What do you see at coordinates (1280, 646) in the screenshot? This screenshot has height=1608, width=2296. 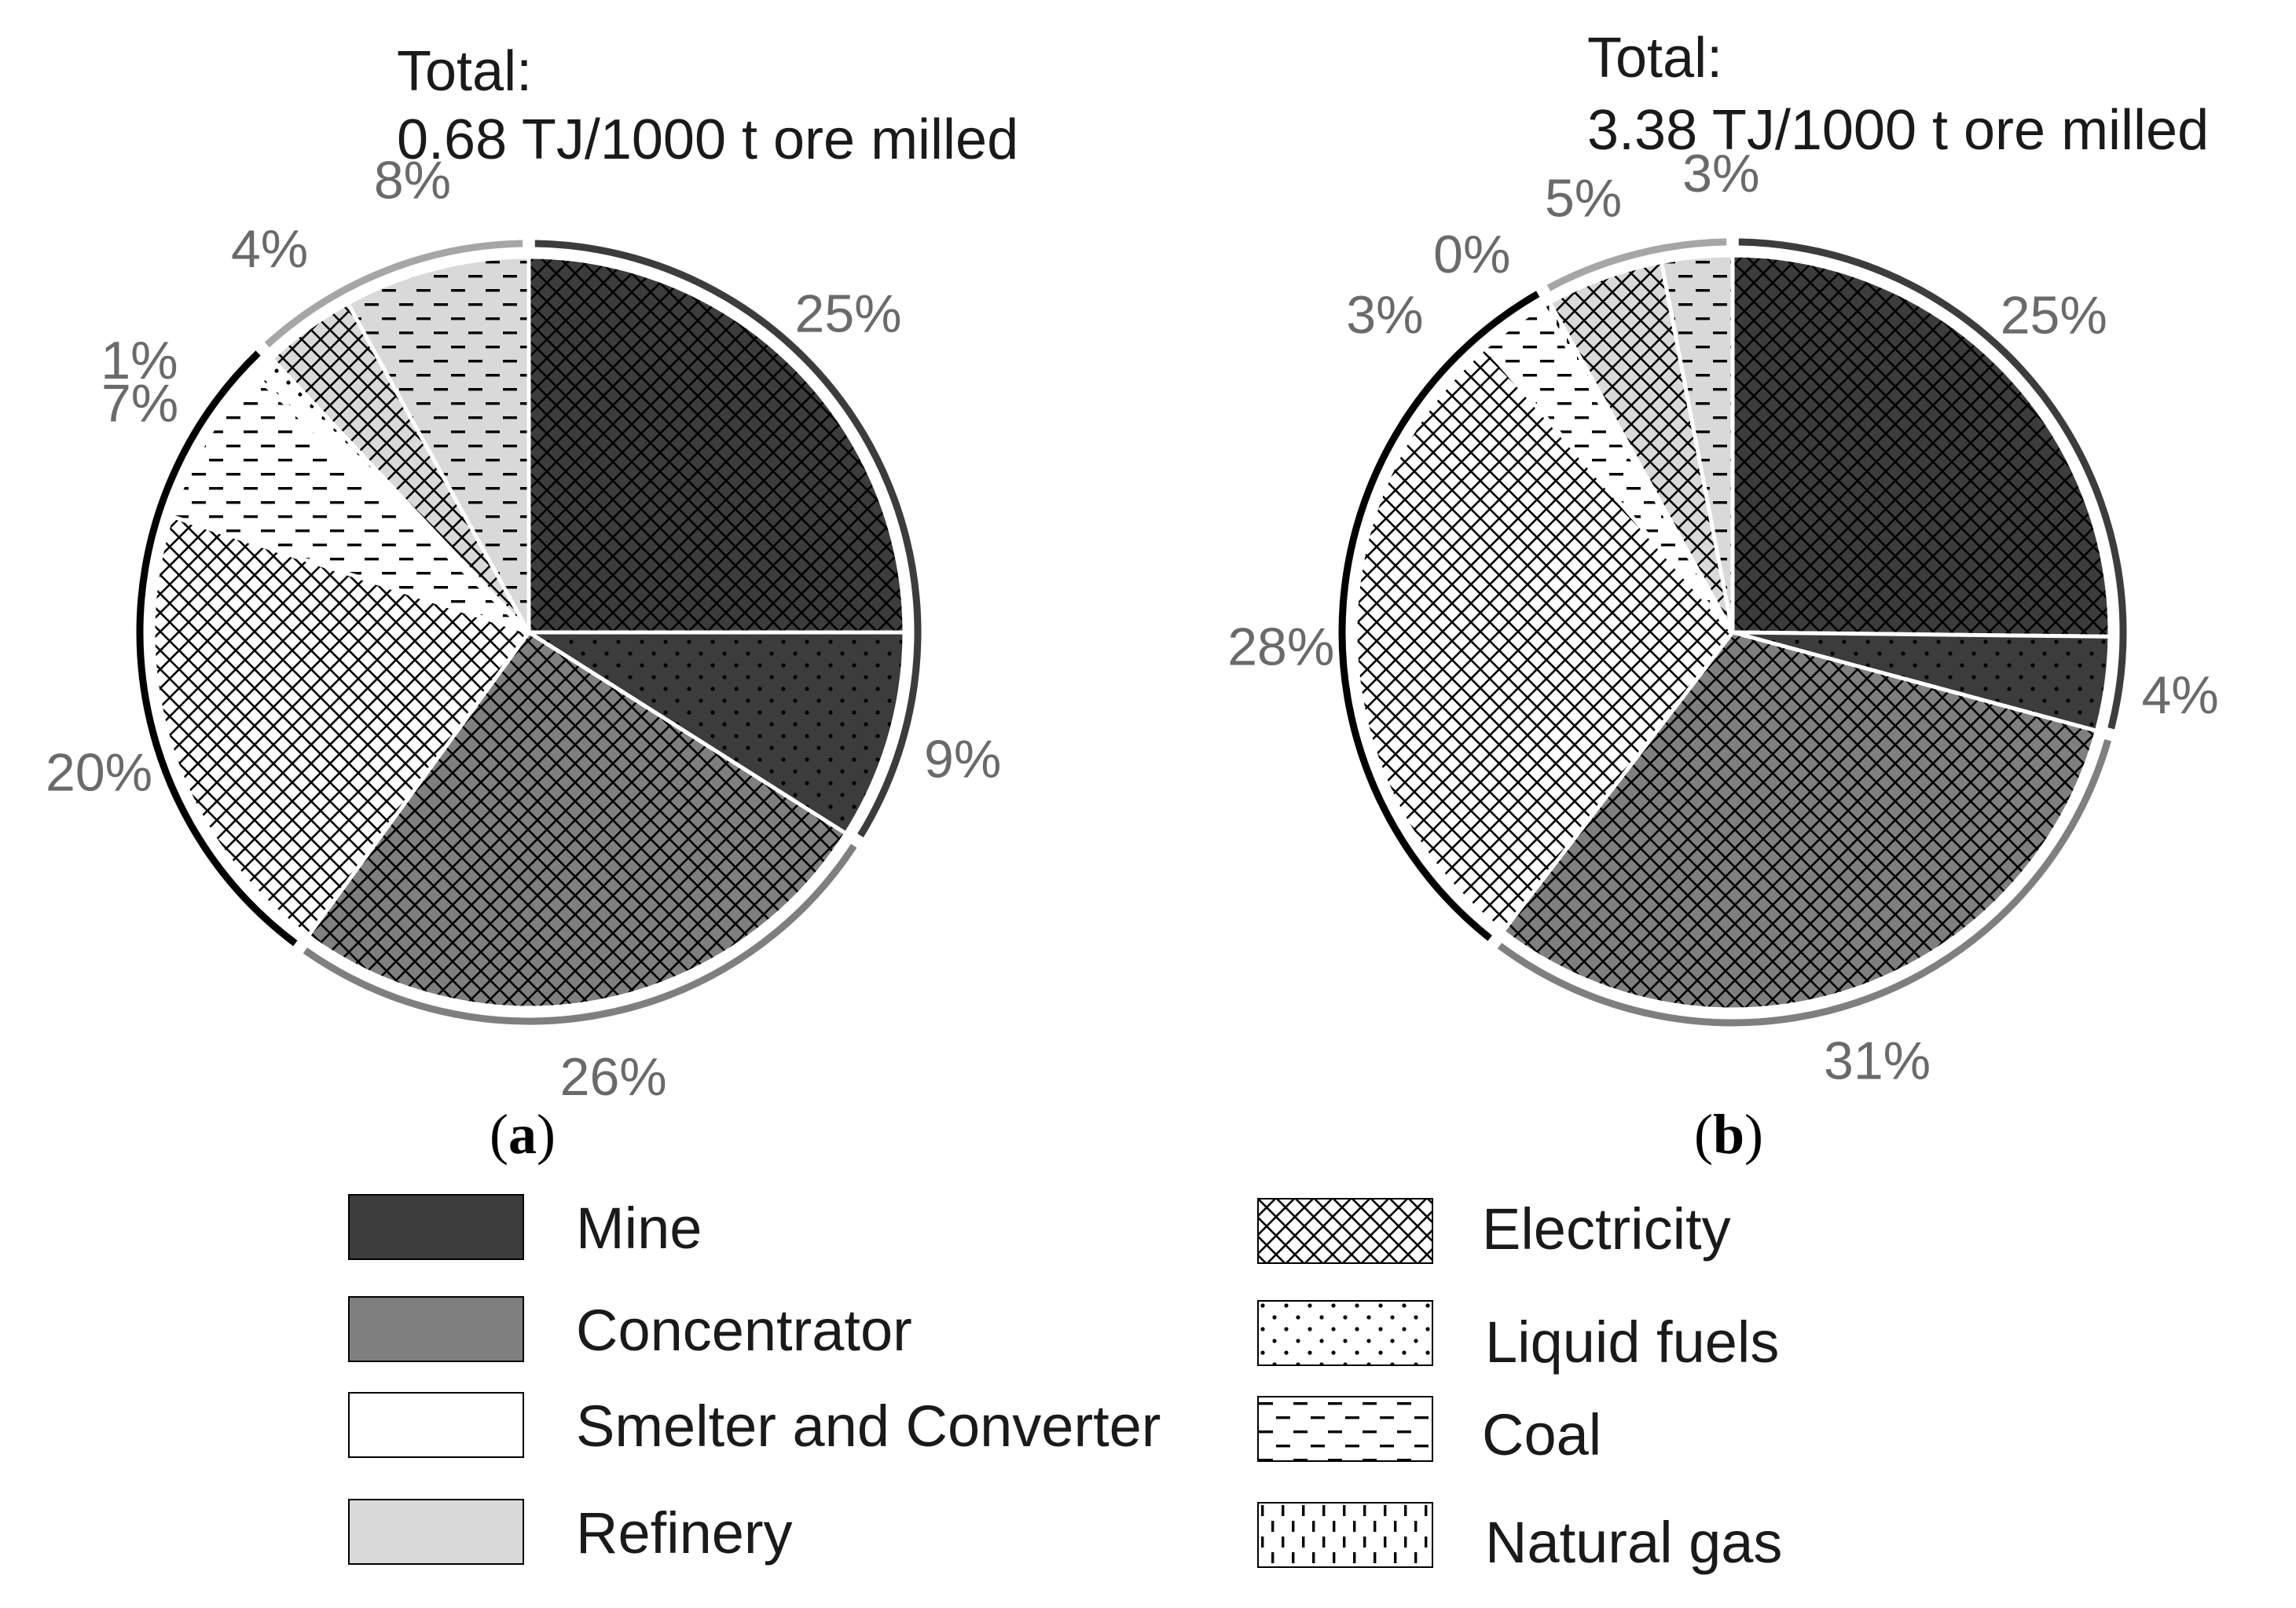 I see `pie-slice-label: 28%` at bounding box center [1280, 646].